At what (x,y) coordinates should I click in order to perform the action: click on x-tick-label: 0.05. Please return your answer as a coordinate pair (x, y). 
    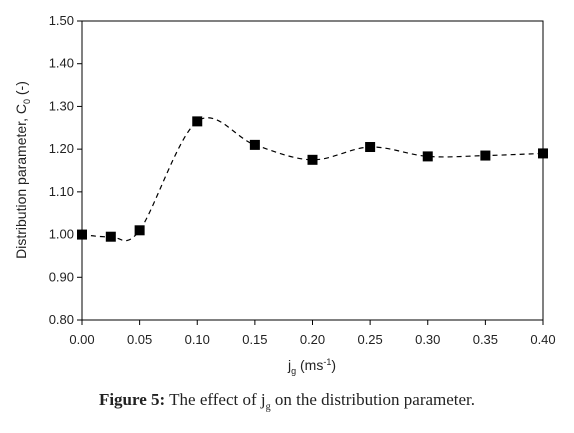
    Looking at the image, I should click on (139, 339).